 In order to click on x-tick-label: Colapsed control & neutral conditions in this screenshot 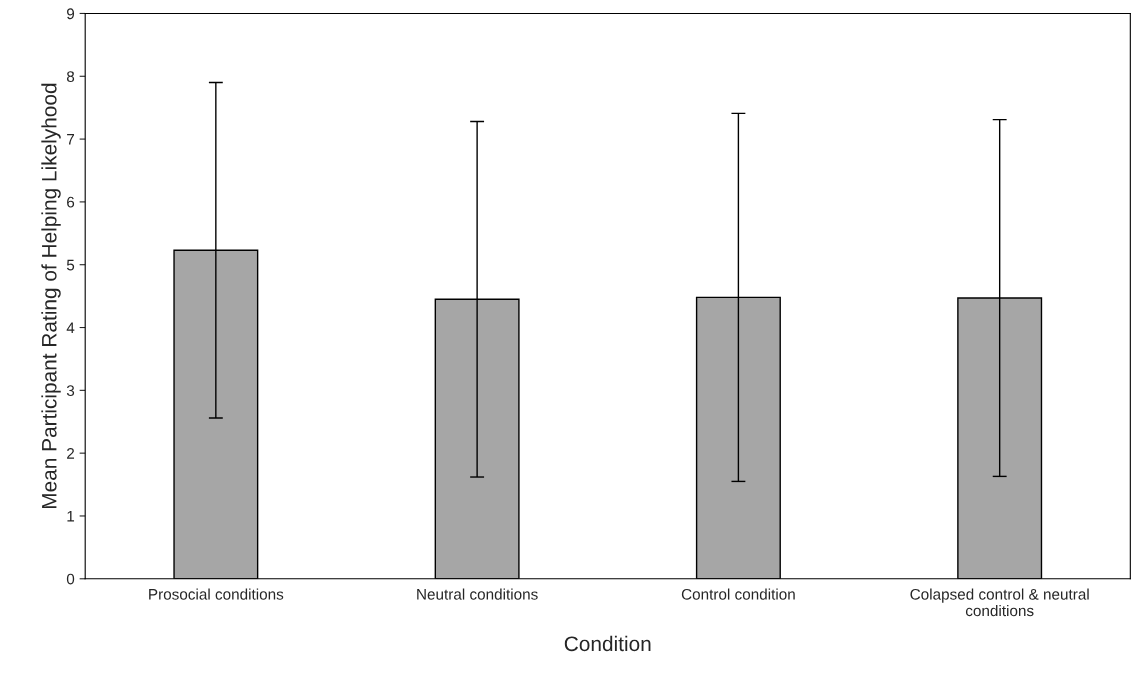, I will do `click(999, 602)`.